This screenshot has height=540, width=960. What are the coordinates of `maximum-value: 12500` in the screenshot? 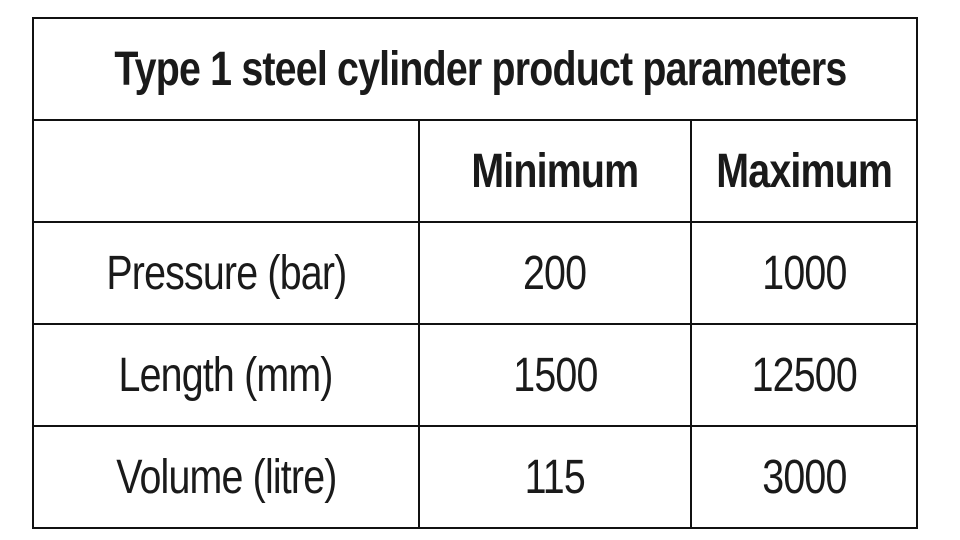 It's located at (804, 375).